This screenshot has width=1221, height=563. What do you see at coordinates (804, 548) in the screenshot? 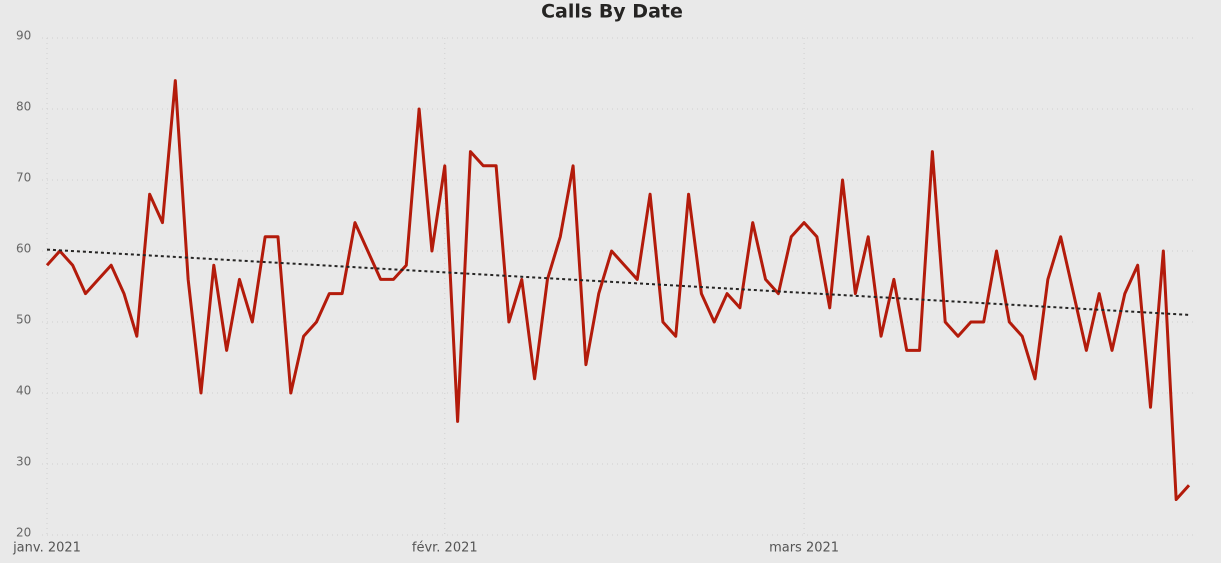
I see `x-tick-label: mars 2021` at bounding box center [804, 548].